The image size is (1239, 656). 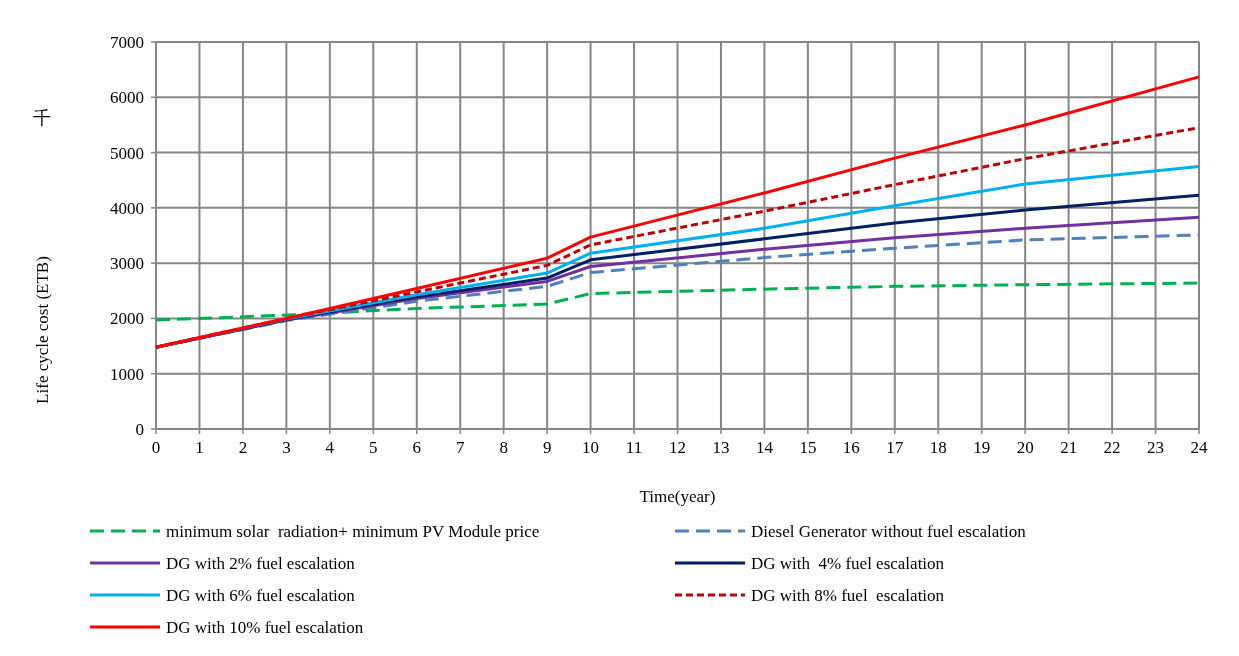 What do you see at coordinates (889, 531) in the screenshot?
I see `legend-label: Diesel Generator without fuel escalation` at bounding box center [889, 531].